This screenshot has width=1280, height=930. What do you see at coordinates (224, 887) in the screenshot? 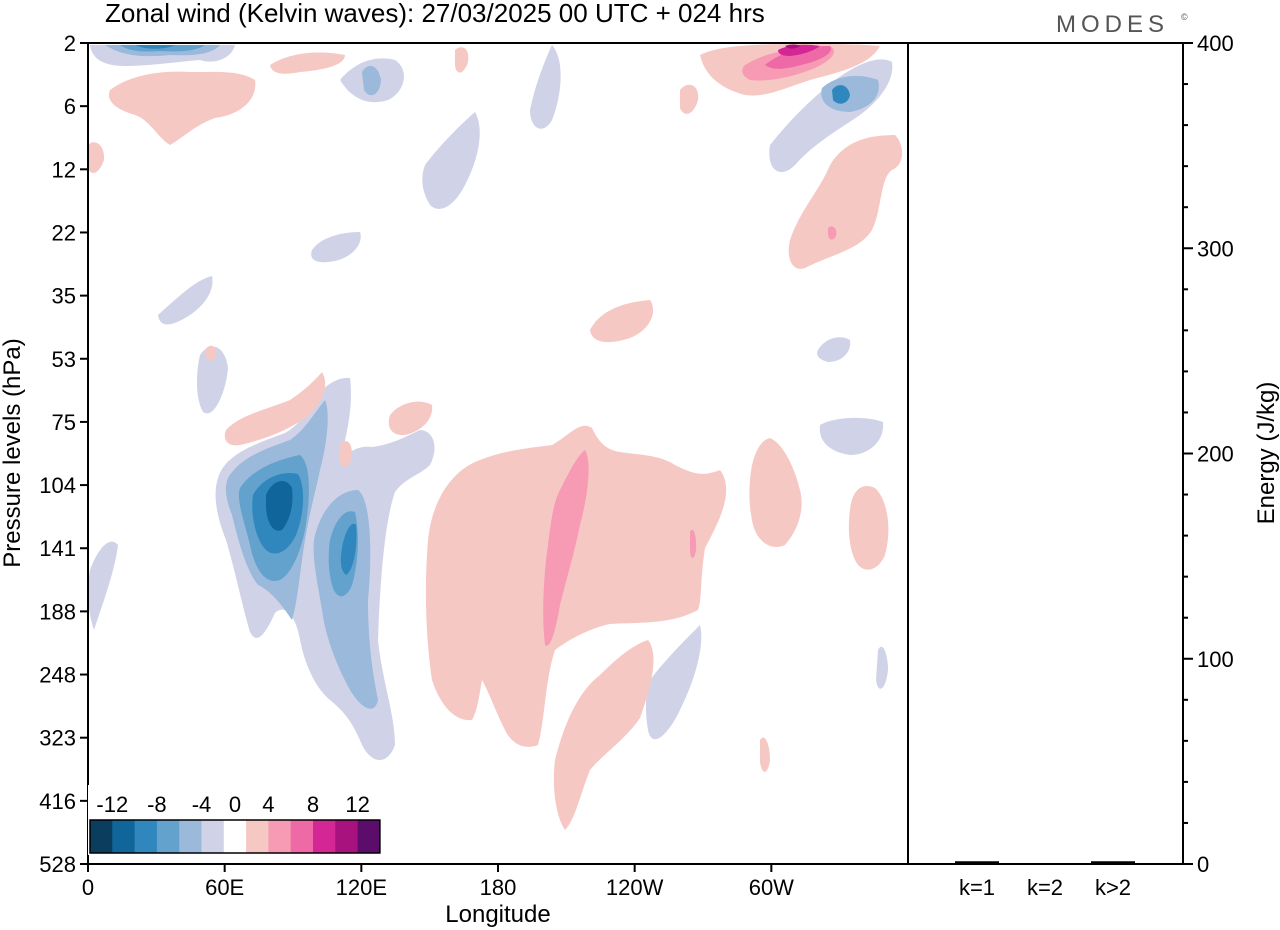
I see `x-tick-label: 60E` at bounding box center [224, 887].